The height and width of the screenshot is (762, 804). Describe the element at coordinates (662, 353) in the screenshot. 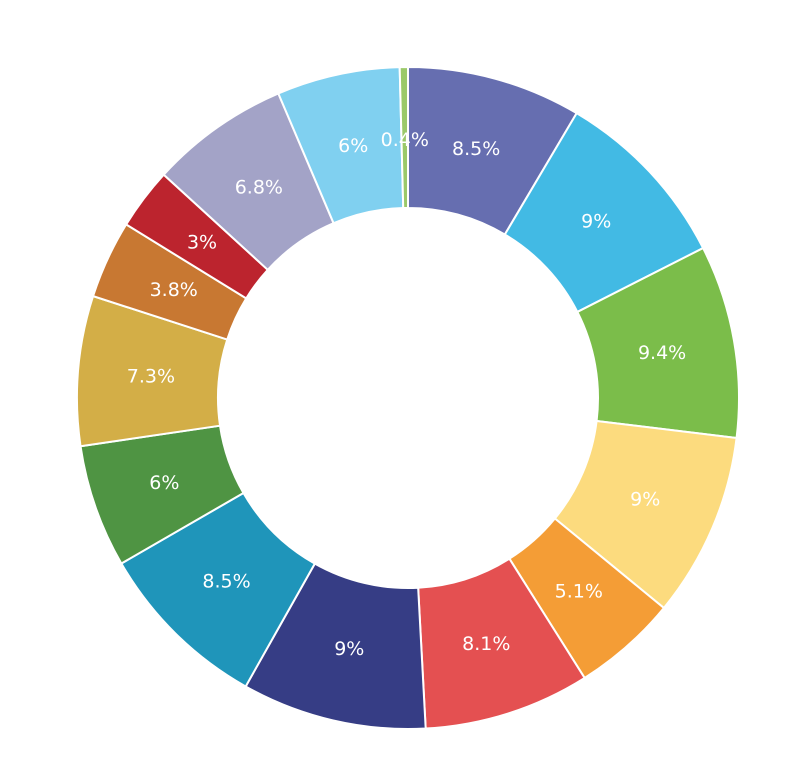

I see `slice-label: 9.4%` at that location.